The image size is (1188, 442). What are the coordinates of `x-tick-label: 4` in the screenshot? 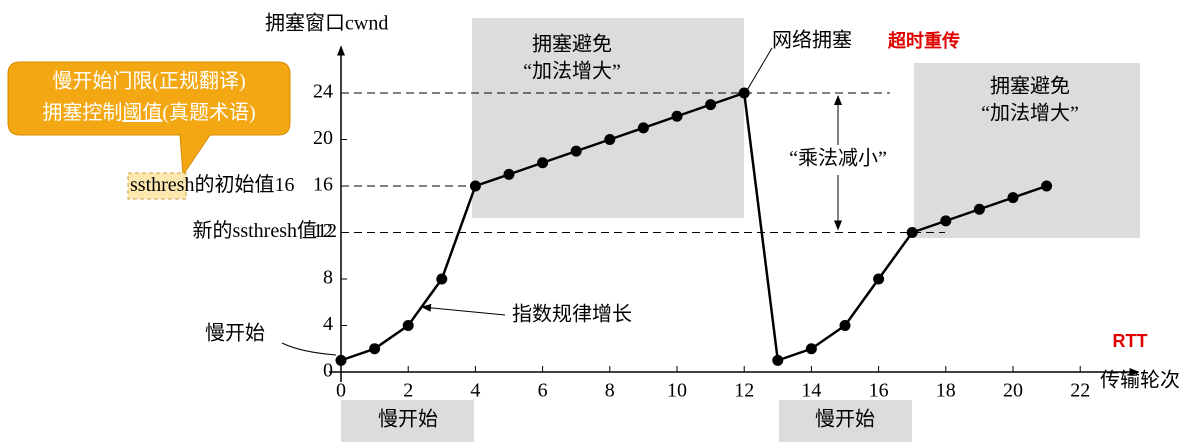 It's located at (475, 391).